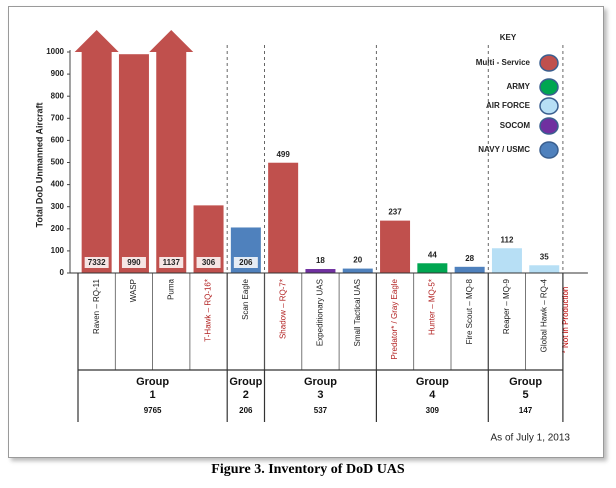 This screenshot has height=488, width=616. I want to click on x-tick-label: Expeditionary UAS, so click(320, 312).